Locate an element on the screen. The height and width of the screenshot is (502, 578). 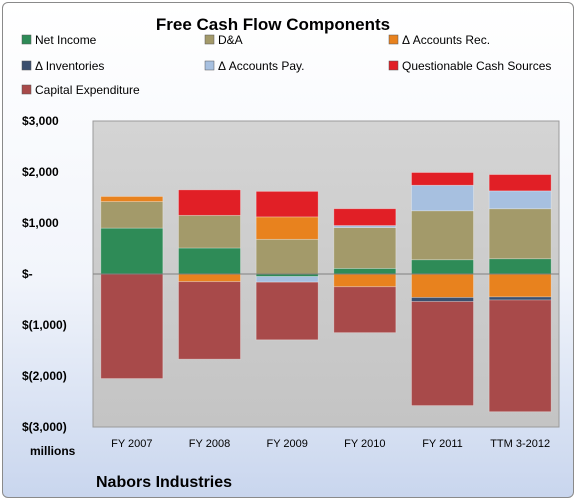
y-tick-label: $(1,000) is located at coordinates (44, 325).